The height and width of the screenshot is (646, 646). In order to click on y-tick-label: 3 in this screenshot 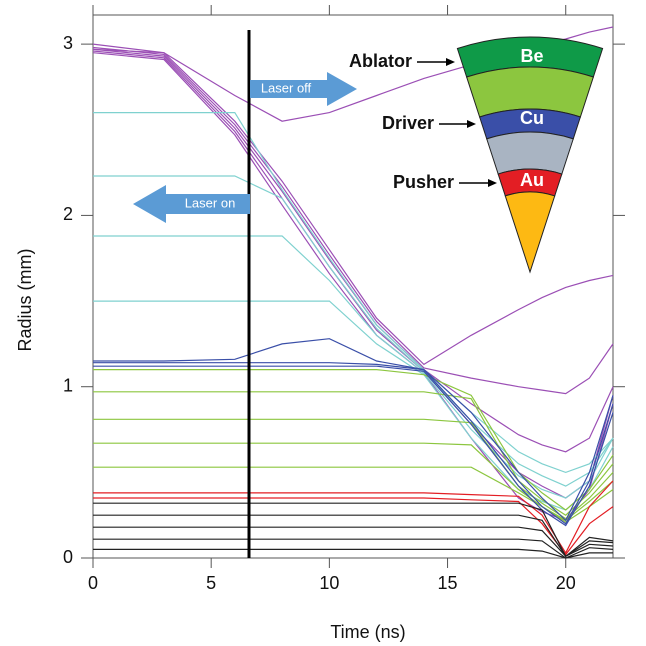, I will do `click(68, 43)`.